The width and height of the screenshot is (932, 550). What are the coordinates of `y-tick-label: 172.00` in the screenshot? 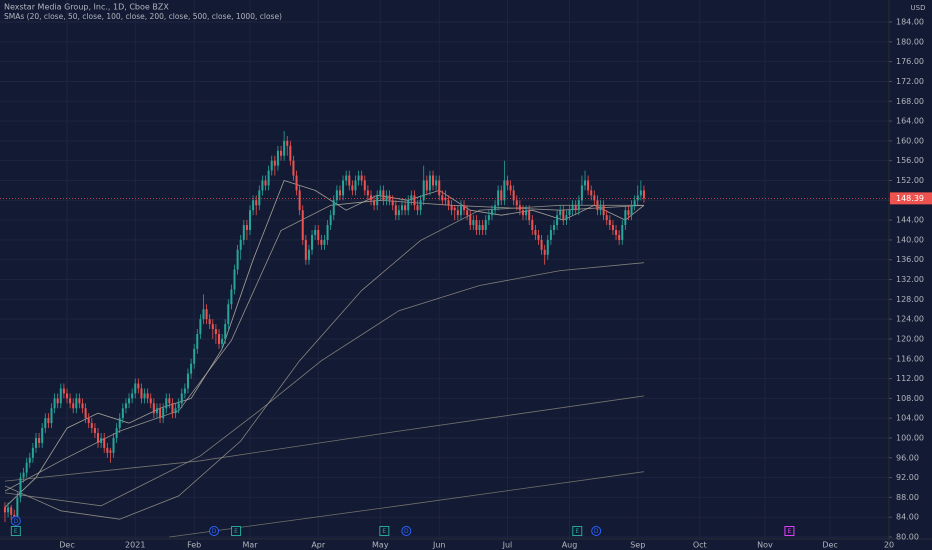 It's located at (910, 81).